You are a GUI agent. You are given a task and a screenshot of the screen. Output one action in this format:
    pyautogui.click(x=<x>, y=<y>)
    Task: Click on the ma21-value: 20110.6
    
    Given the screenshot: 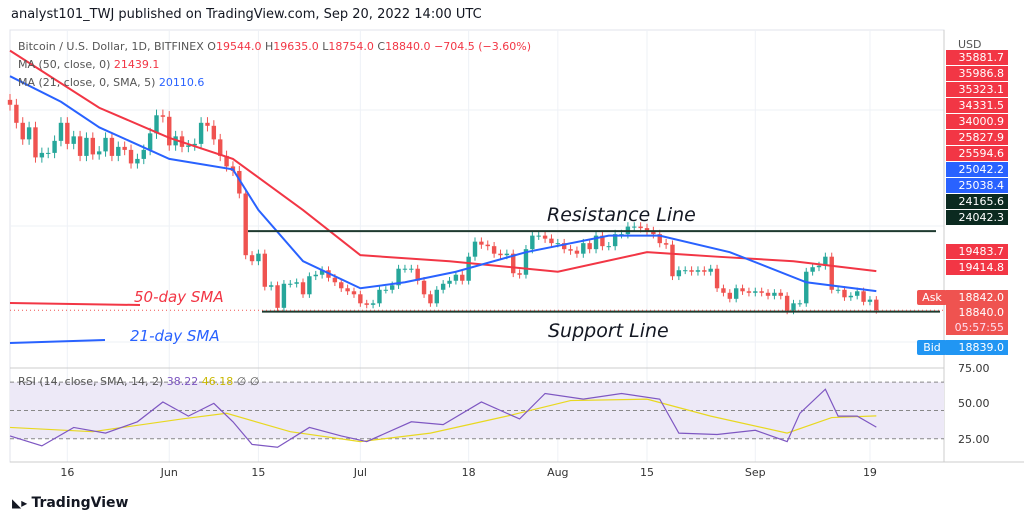 What is the action you would take?
    pyautogui.click(x=181, y=82)
    